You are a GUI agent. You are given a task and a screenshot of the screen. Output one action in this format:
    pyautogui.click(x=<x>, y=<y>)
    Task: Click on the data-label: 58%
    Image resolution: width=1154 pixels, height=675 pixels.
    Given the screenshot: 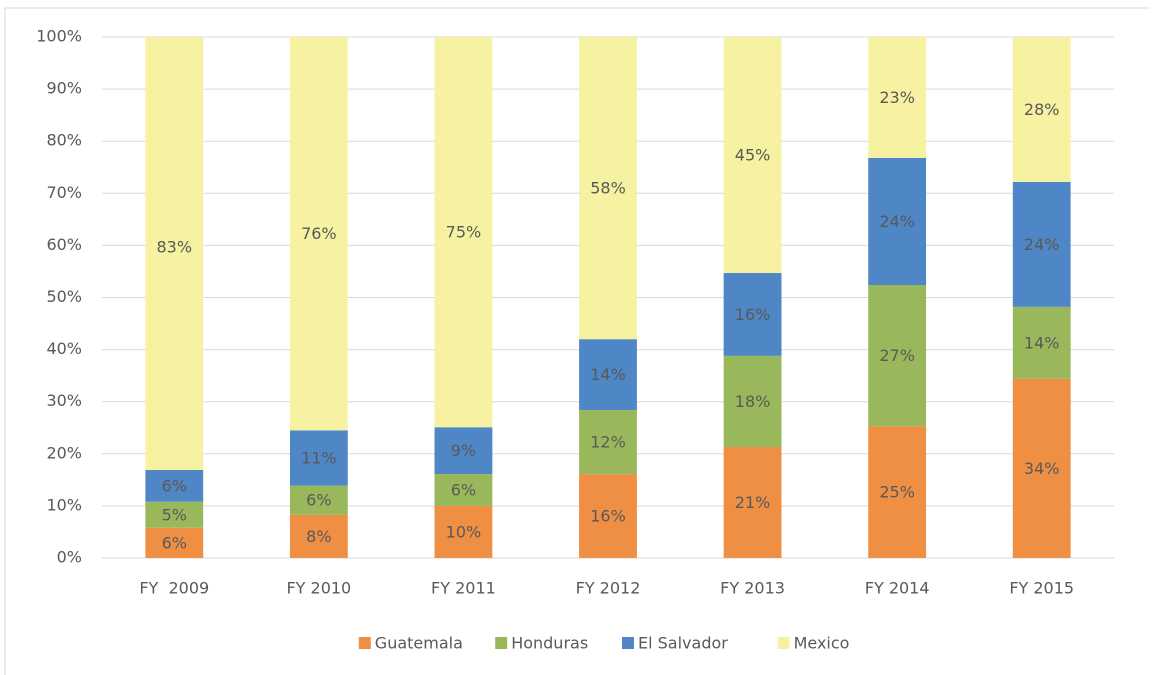 What is the action you would take?
    pyautogui.click(x=608, y=188)
    